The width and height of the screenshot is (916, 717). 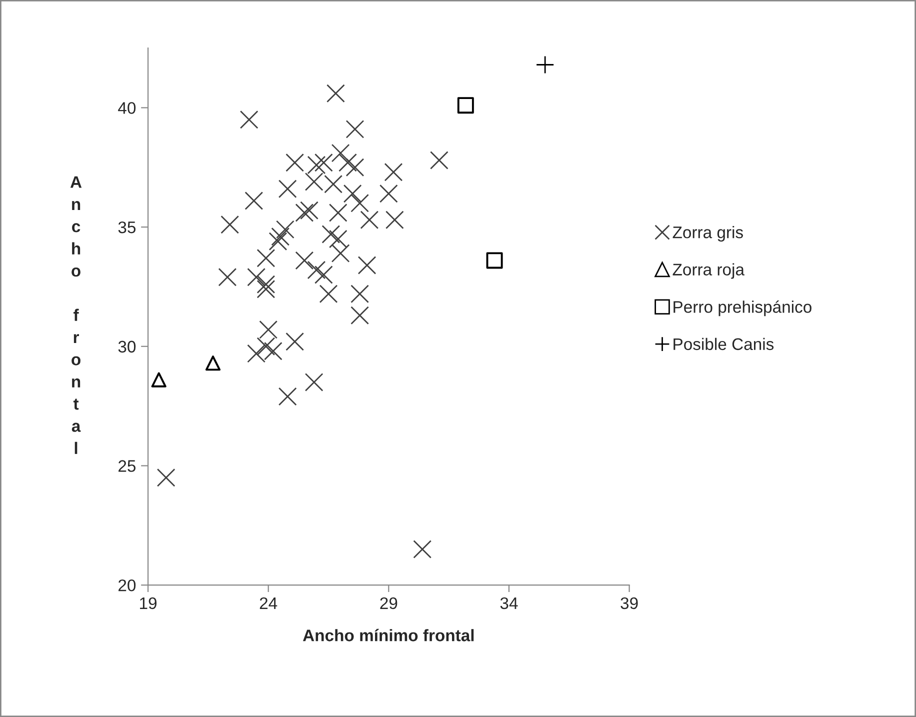 I want to click on y-tick-label: 35, so click(x=127, y=227).